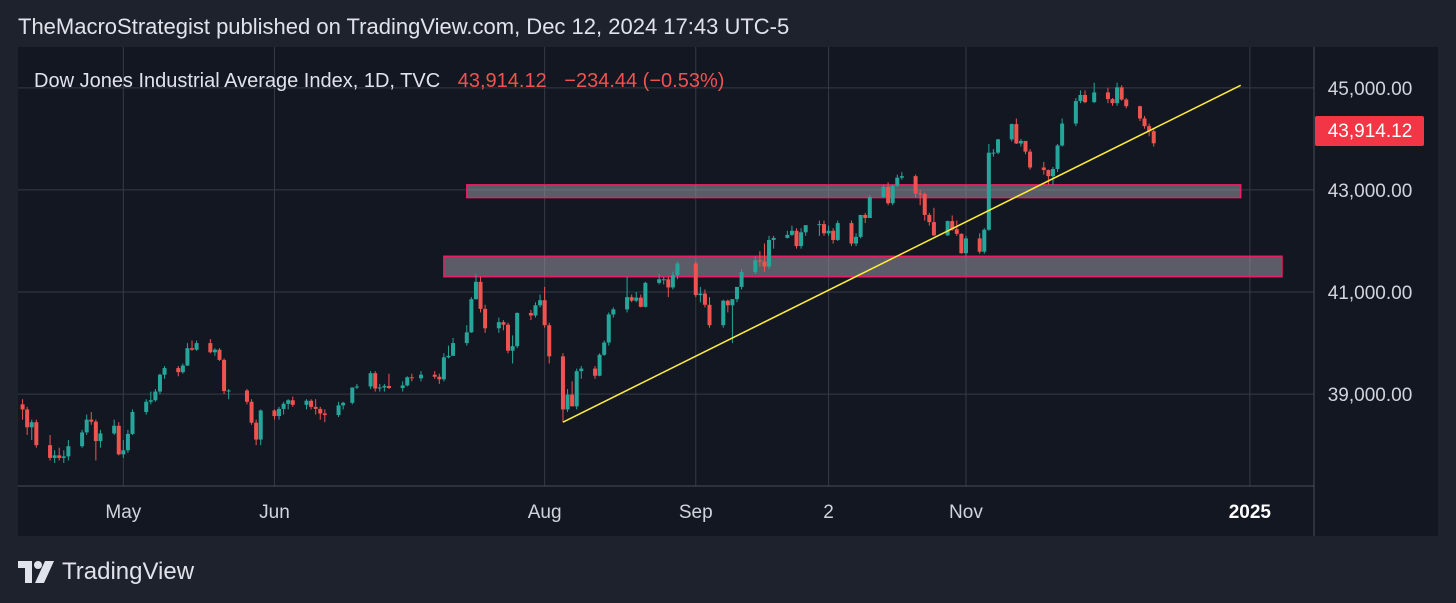  What do you see at coordinates (688, 512) in the screenshot?
I see `time-axis: May Jun Aug Sep 2 Nov 2025` at bounding box center [688, 512].